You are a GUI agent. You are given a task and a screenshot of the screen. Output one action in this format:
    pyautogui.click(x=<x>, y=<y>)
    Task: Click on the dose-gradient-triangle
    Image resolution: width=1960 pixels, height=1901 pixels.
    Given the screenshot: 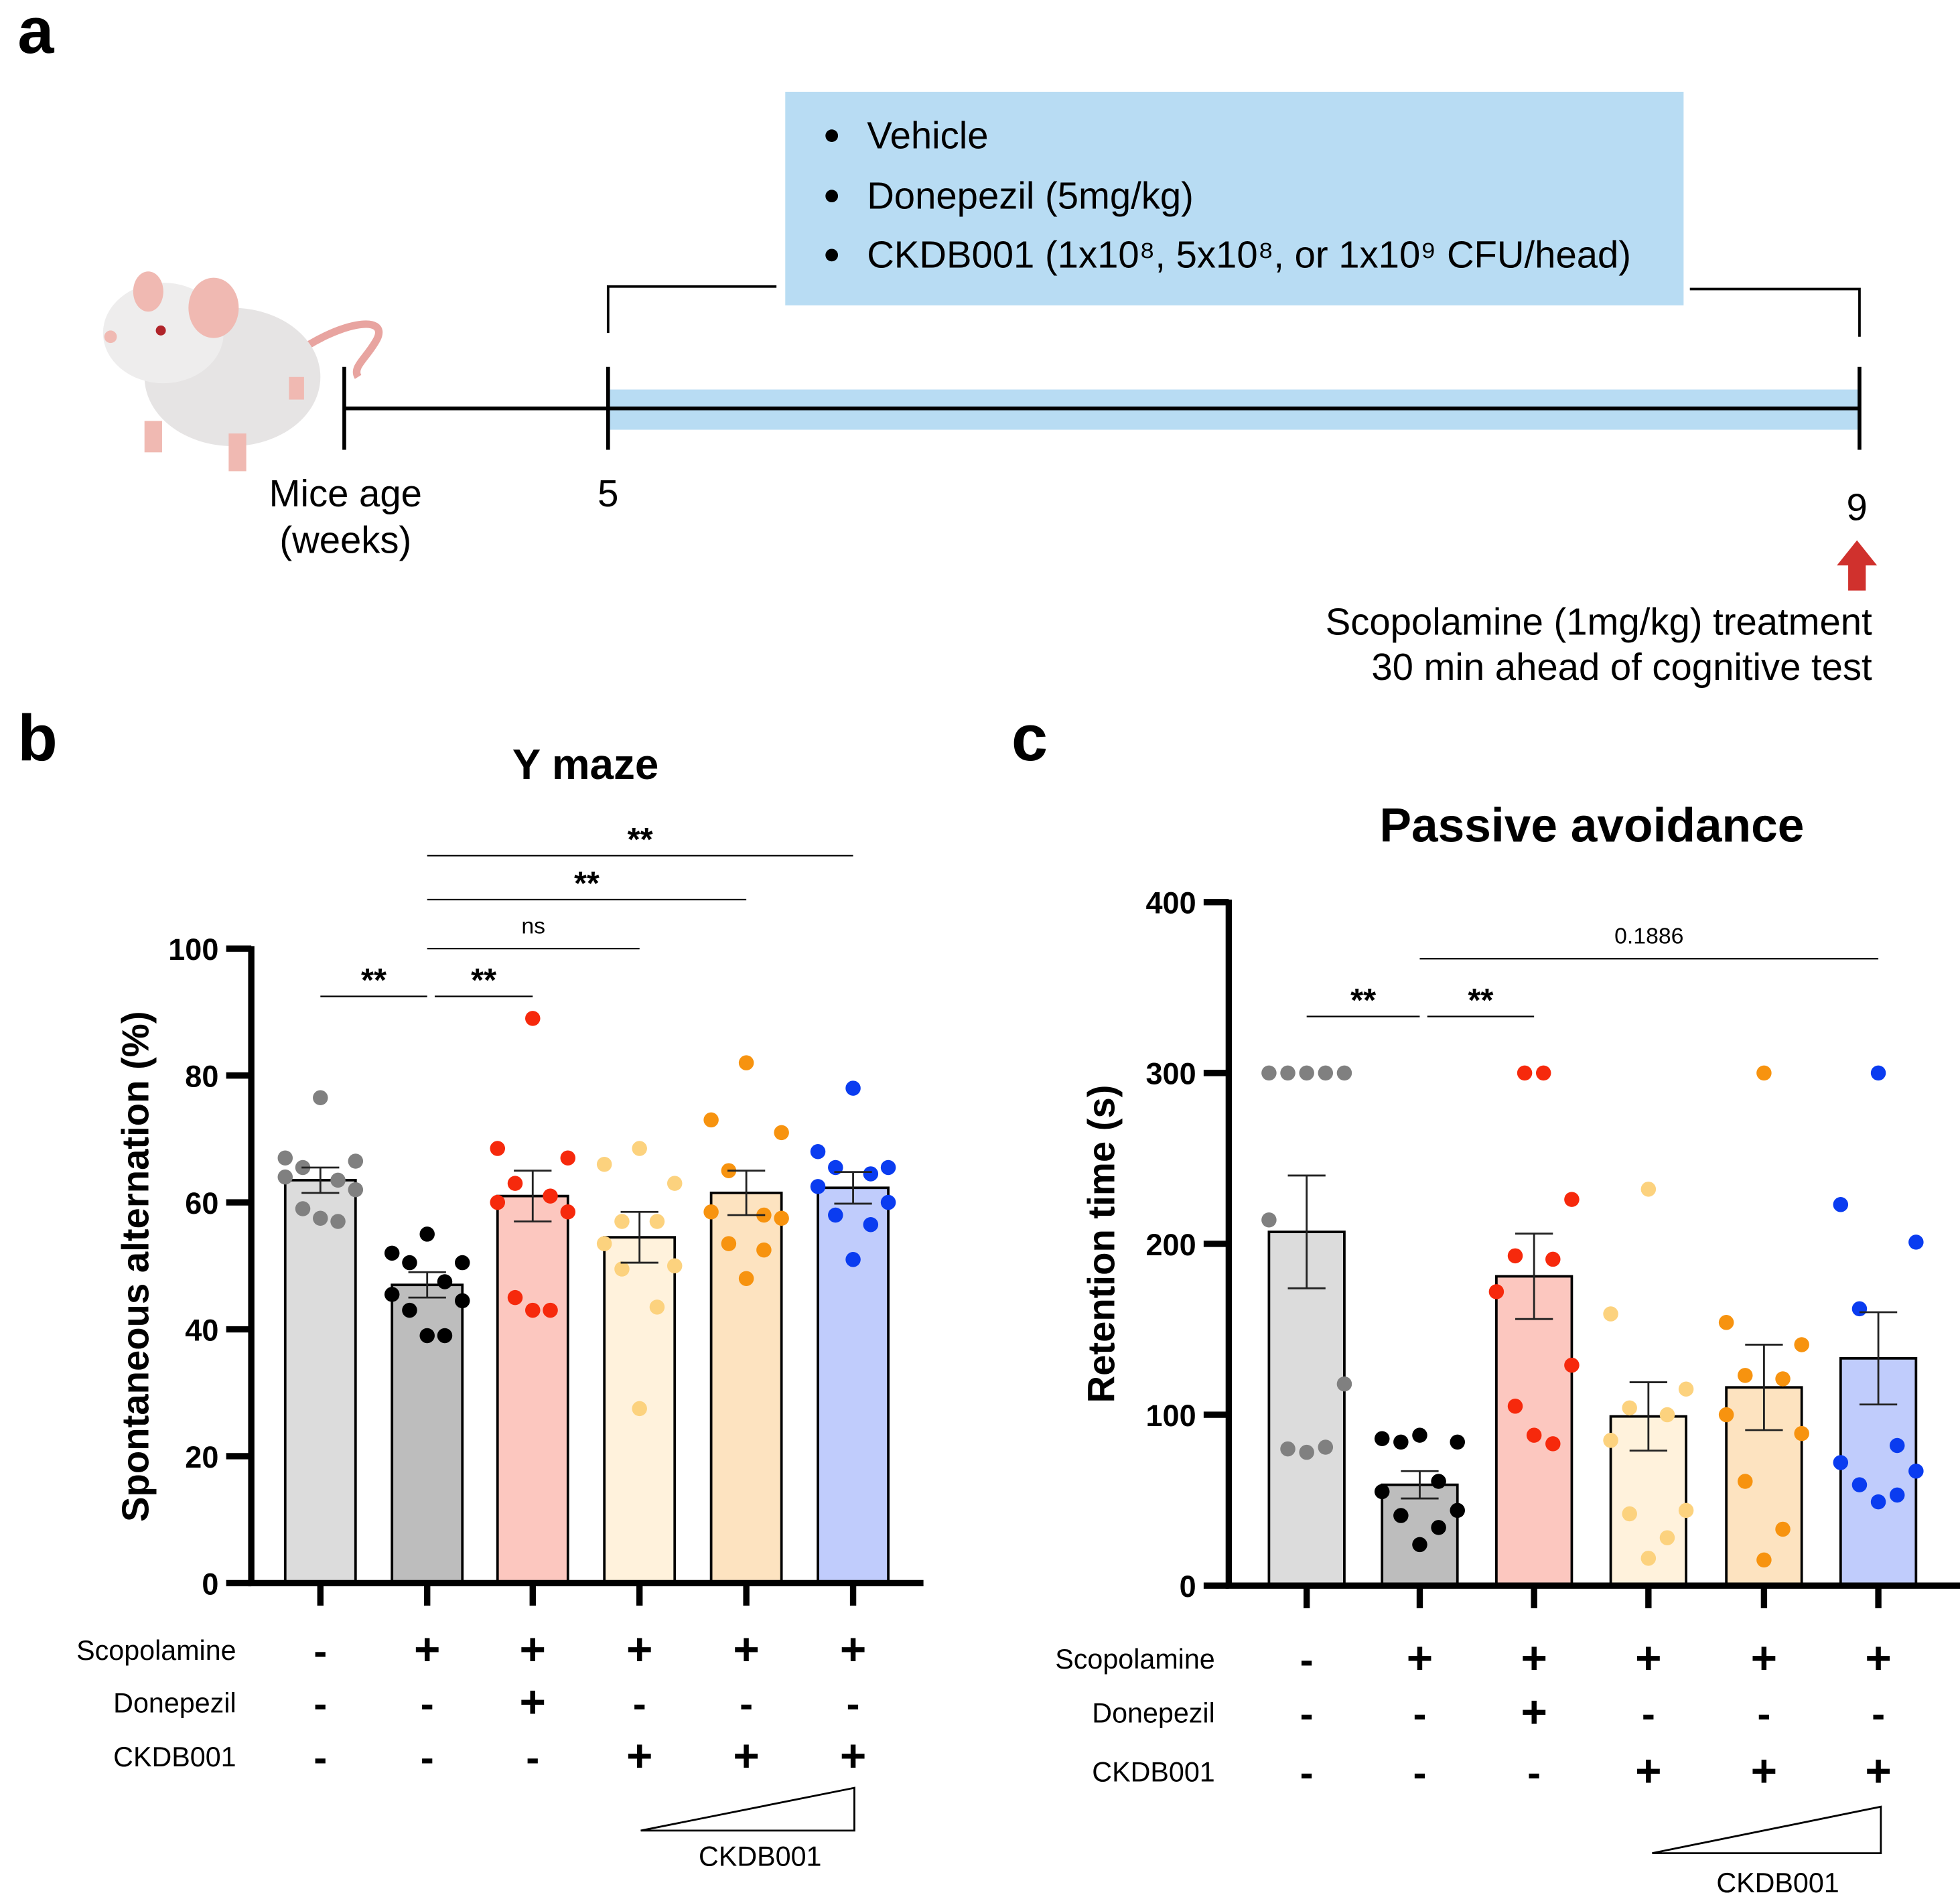 What is the action you would take?
    pyautogui.click(x=747, y=1809)
    